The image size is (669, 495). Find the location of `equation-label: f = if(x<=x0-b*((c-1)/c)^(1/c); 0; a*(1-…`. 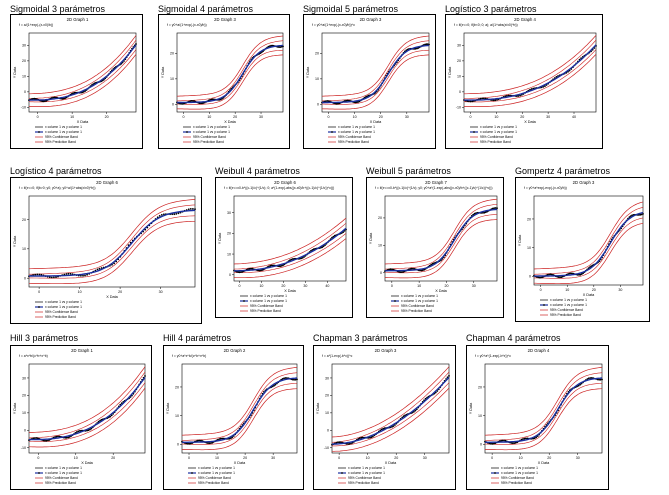

equation-label: f = if(x<=x0-b*((c-1)/c)^(1/c); 0; a*(1-… is located at coordinates (279, 188).